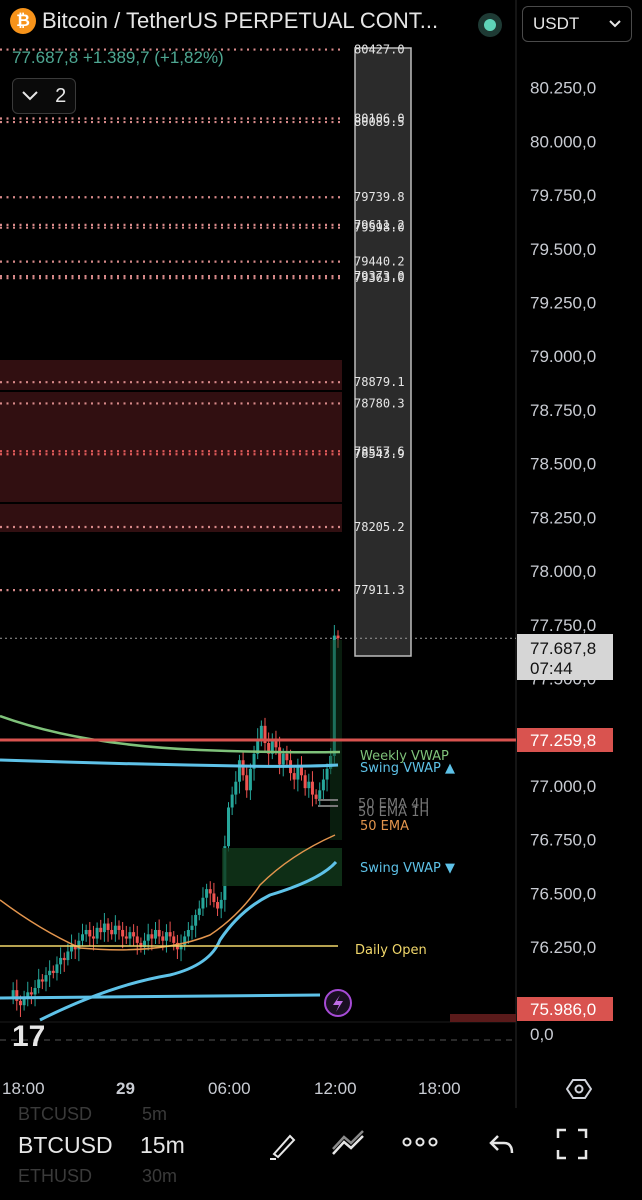 The width and height of the screenshot is (642, 1200). I want to click on price-axis-label: 76.750,0, so click(563, 840).